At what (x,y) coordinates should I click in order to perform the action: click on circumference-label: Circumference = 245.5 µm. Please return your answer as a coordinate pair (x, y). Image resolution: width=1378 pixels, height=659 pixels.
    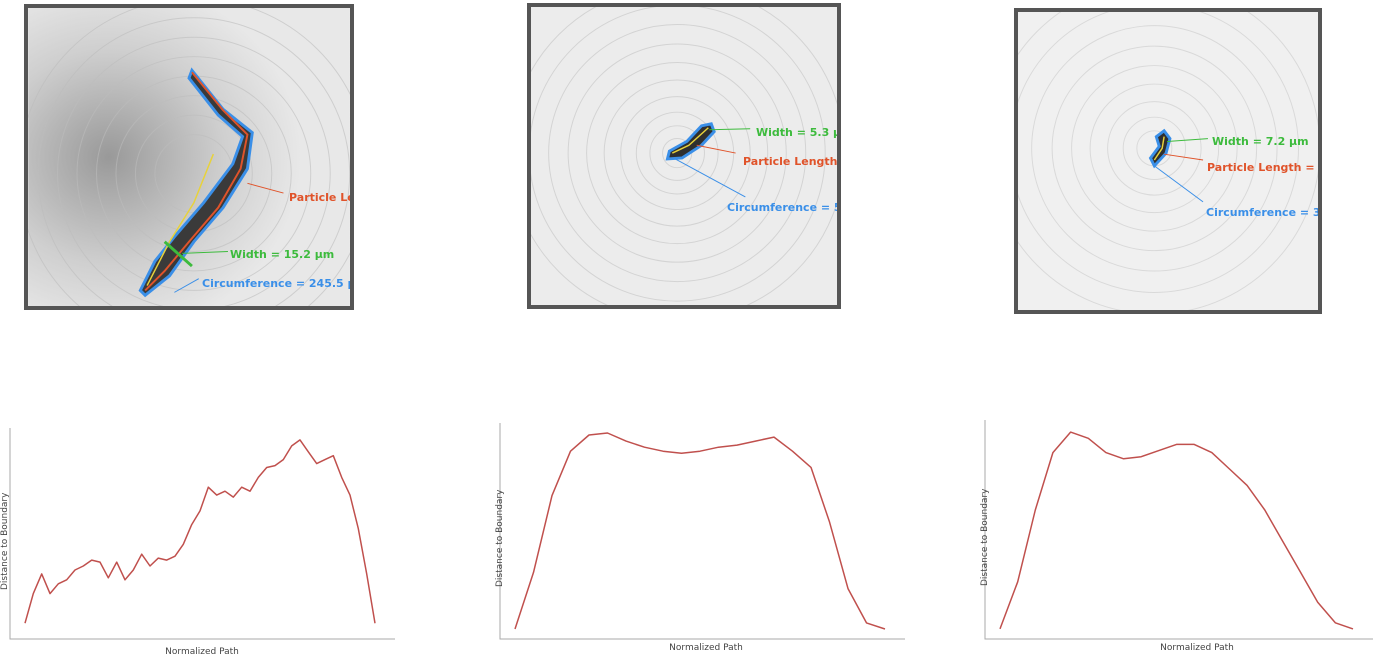
    Looking at the image, I should click on (278, 283).